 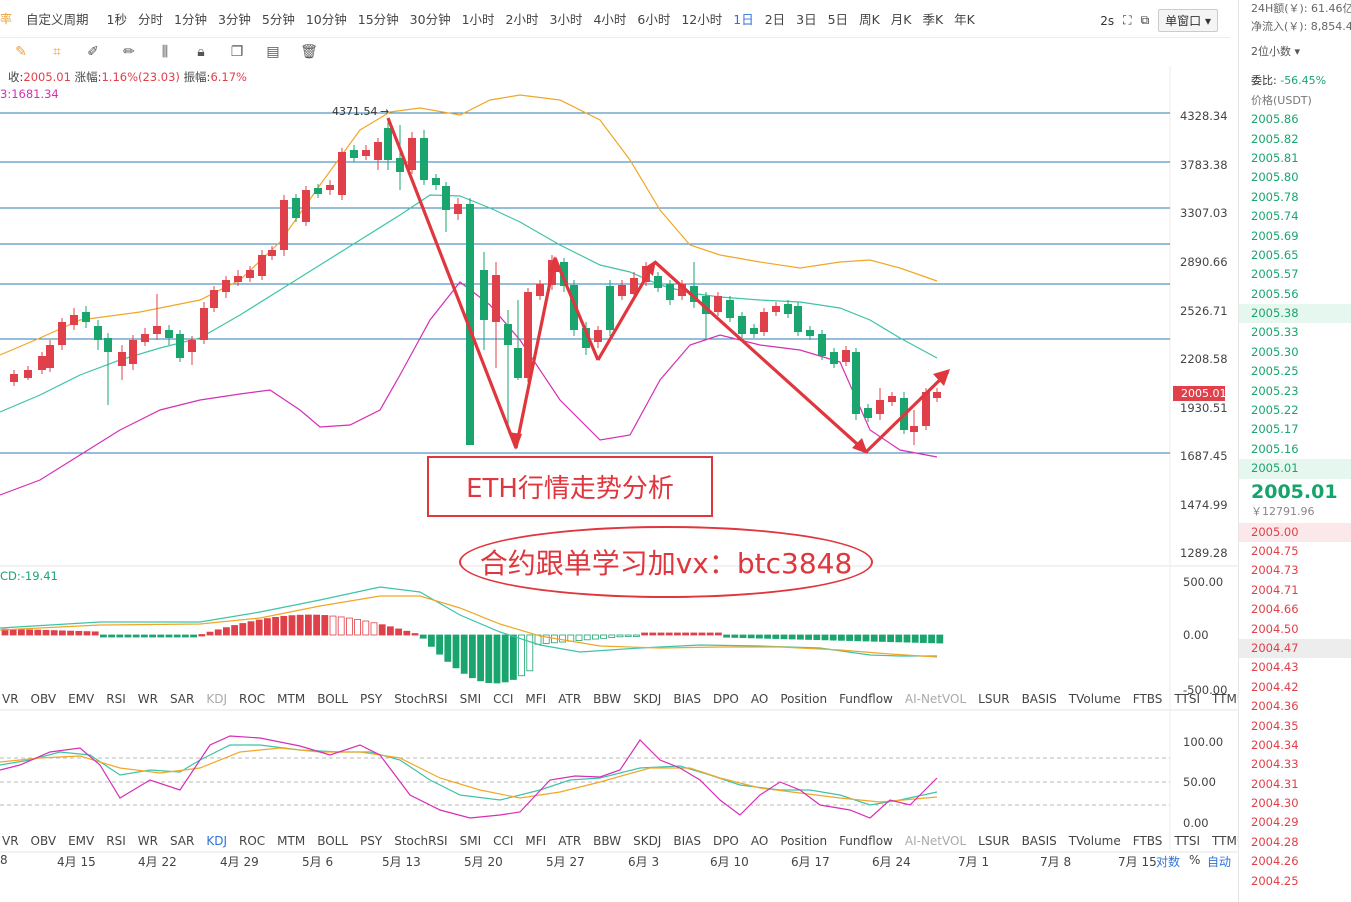 What do you see at coordinates (1275, 822) in the screenshot?
I see `bid-row: 2004.29` at bounding box center [1275, 822].